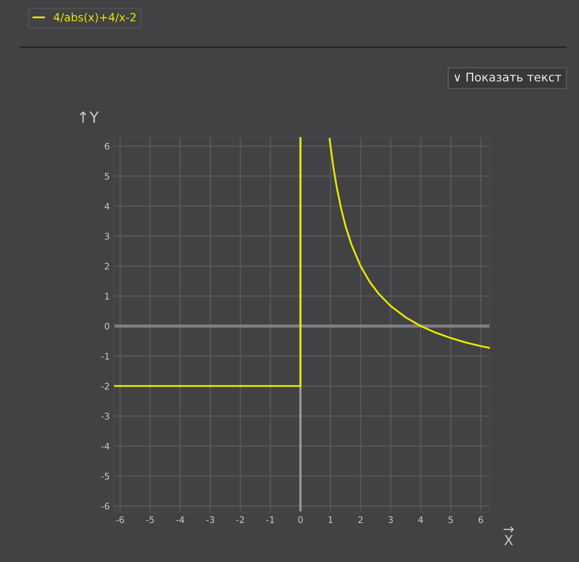 The image size is (579, 562). I want to click on x-tick-label: 4, so click(421, 520).